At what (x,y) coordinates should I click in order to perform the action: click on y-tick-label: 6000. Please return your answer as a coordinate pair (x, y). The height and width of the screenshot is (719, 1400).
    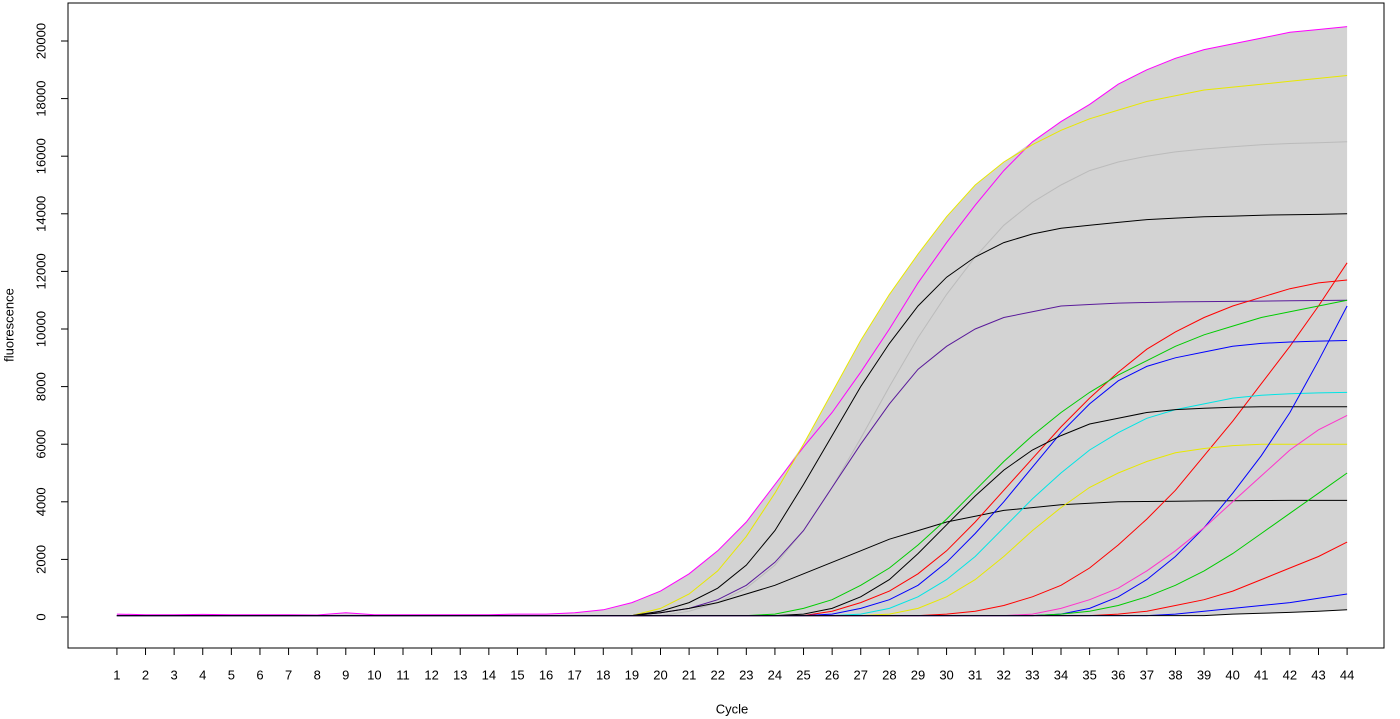
    Looking at the image, I should click on (40, 444).